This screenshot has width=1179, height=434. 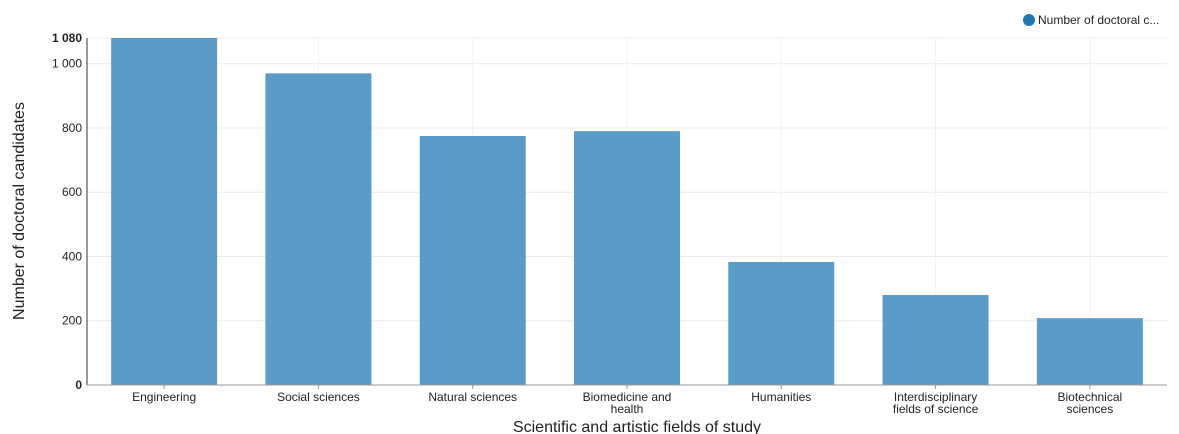 I want to click on y-tick-label: 200, so click(x=72, y=321).